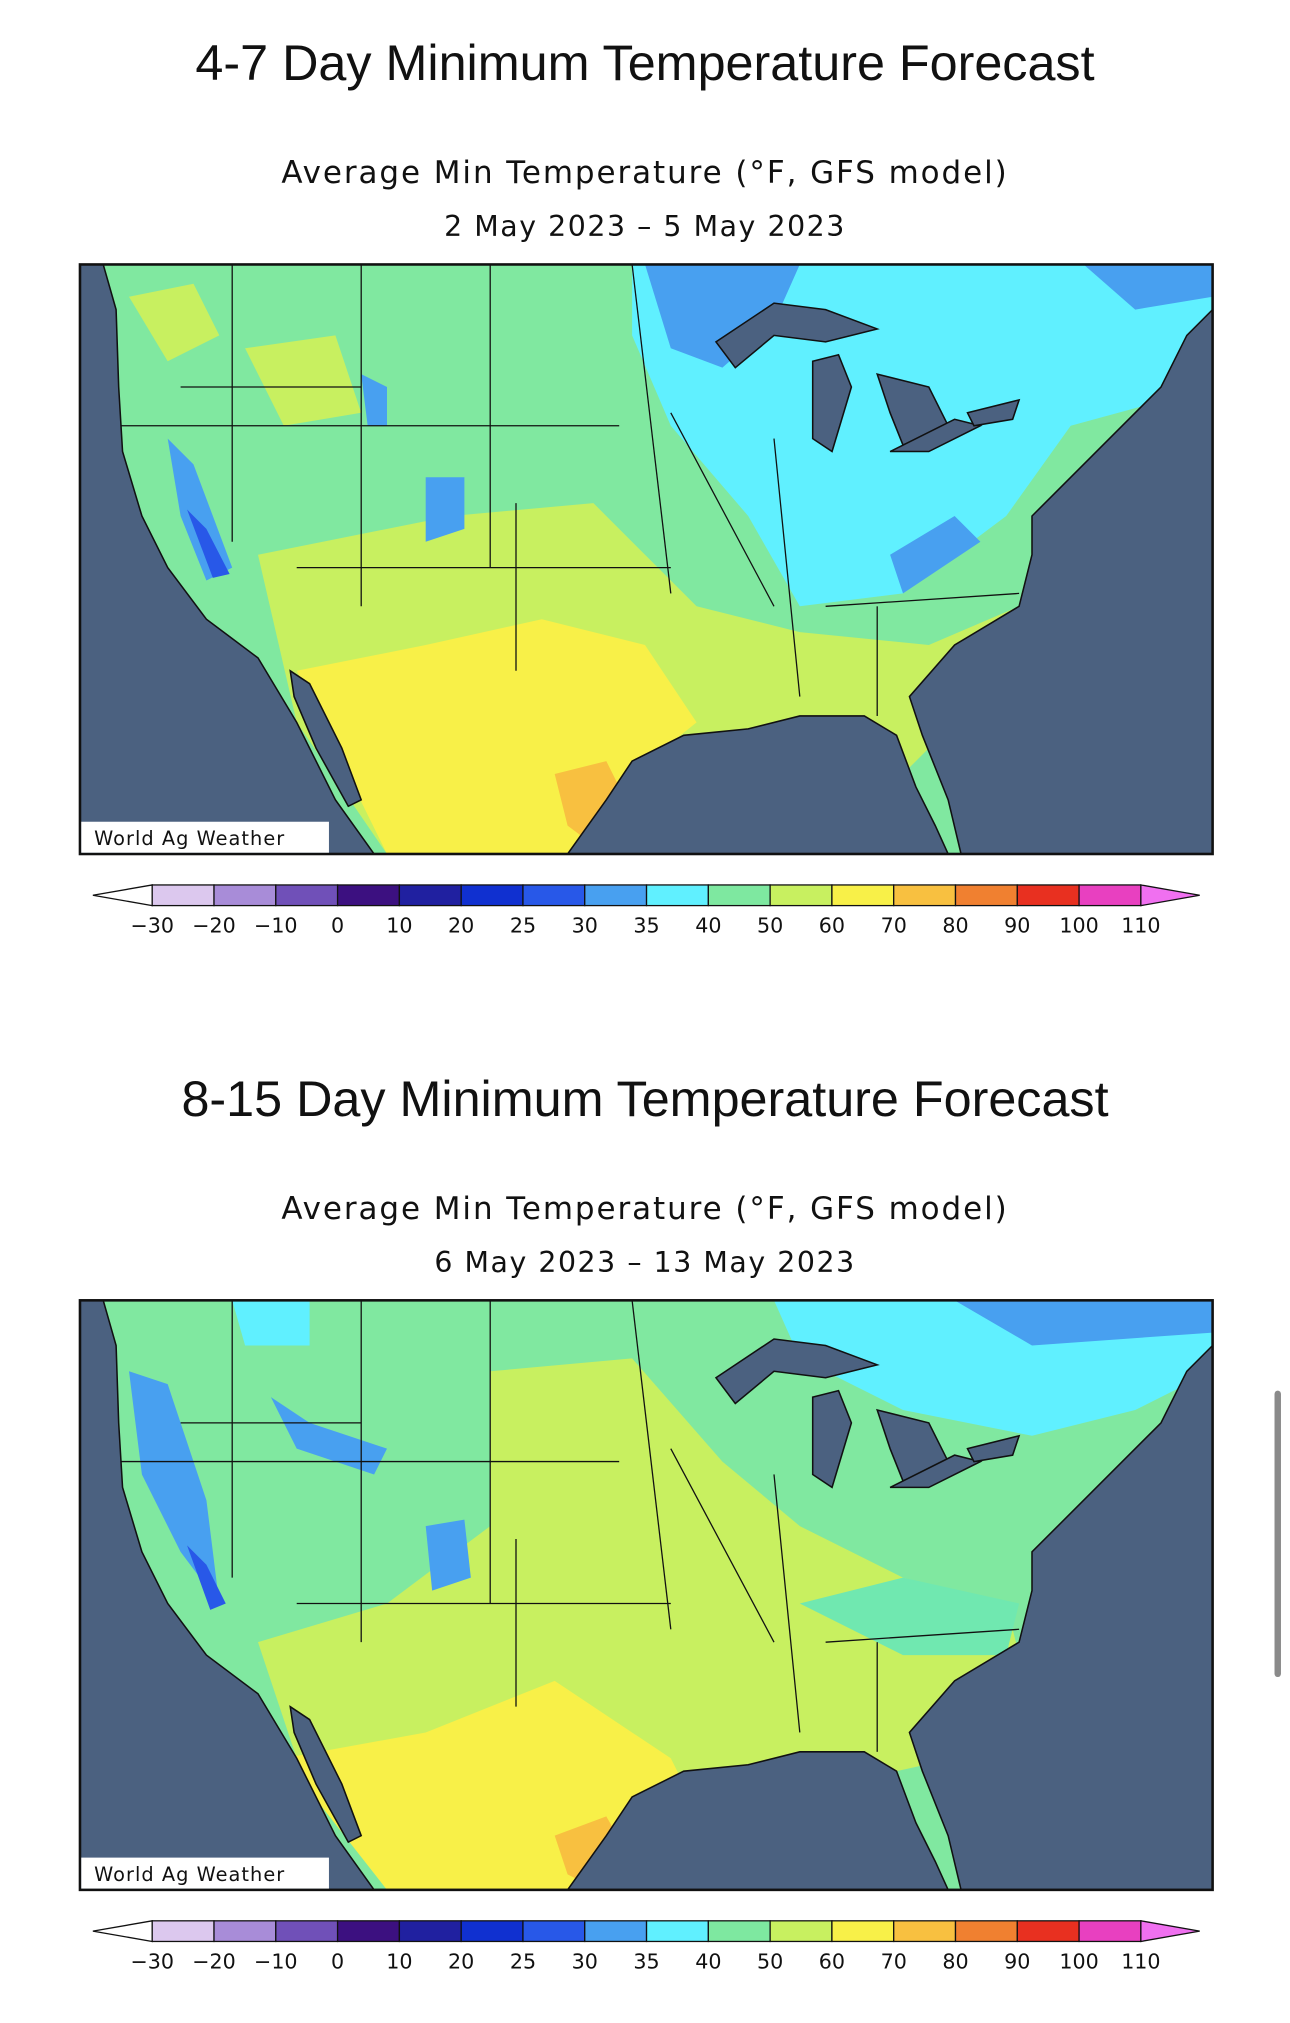 This screenshot has height=2023, width=1290. I want to click on scale-label: 10, so click(399, 1962).